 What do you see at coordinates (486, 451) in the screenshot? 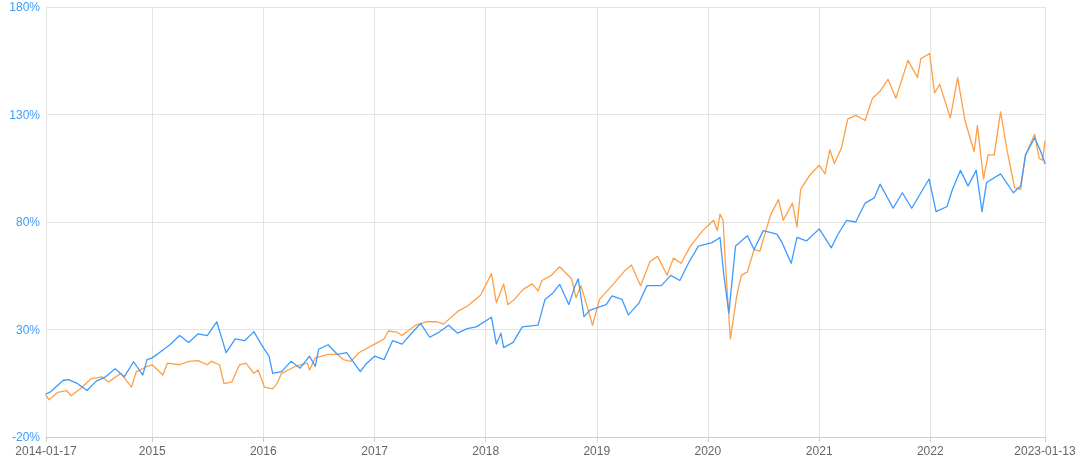
I see `x-tick-label: 2018` at bounding box center [486, 451].